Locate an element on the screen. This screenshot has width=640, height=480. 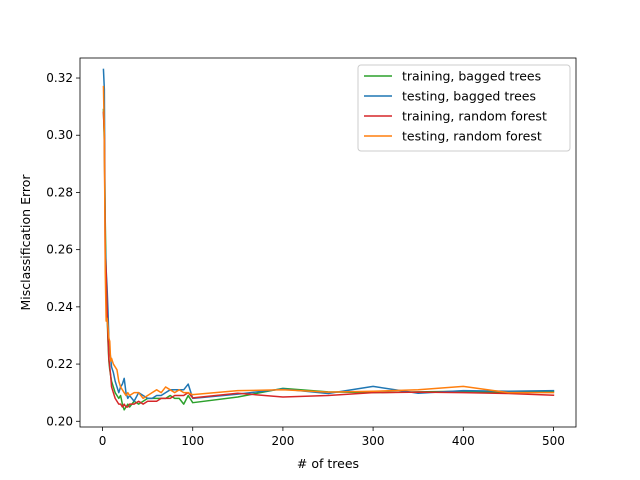
x-tick-label-0: 0 is located at coordinates (103, 441).